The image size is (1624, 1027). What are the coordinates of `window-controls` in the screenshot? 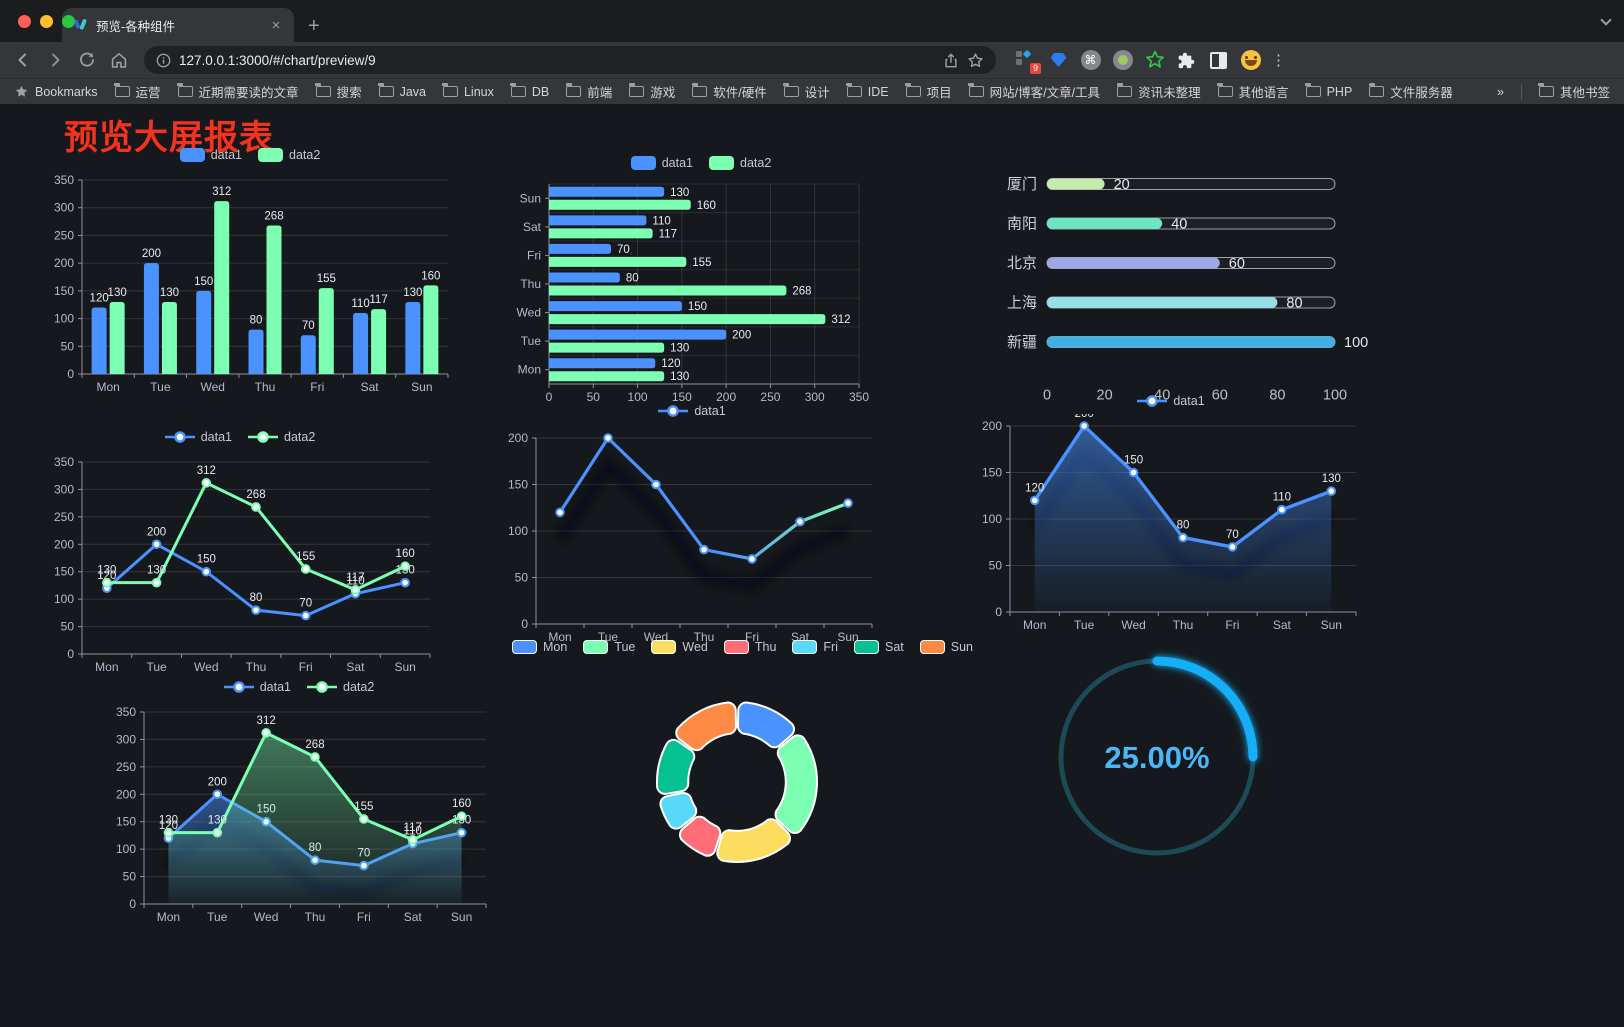 It's located at (46, 21).